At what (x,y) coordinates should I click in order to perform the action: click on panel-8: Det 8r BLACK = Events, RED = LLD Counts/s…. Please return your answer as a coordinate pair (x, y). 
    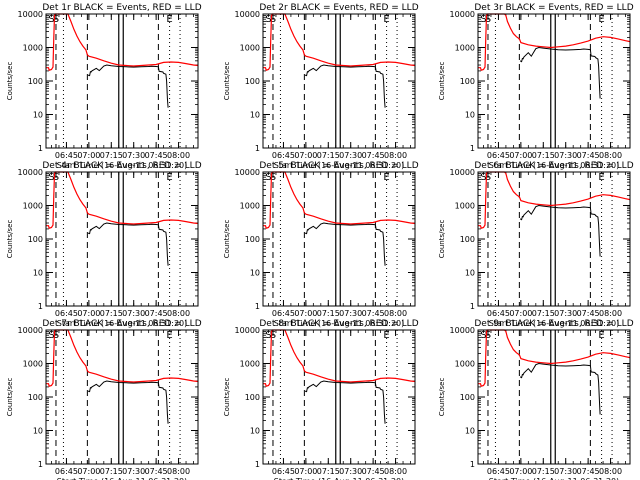
    Looking at the image, I should click on (321, 399).